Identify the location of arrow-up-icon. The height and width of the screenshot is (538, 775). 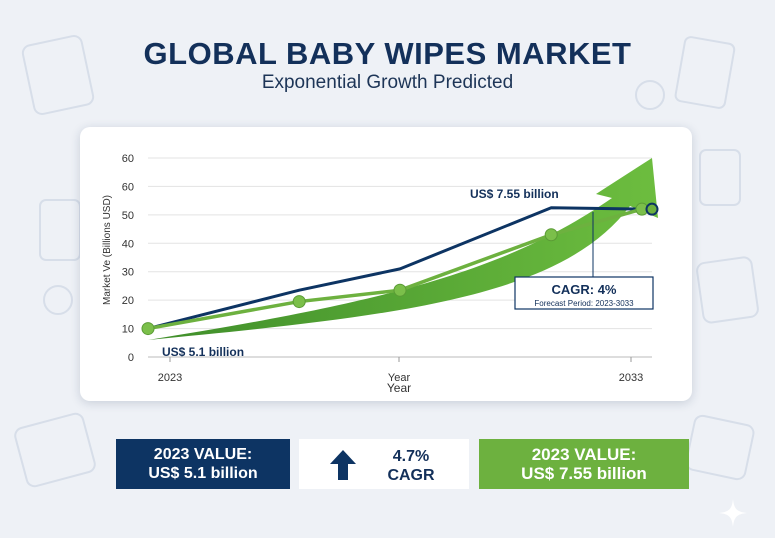
(343, 465).